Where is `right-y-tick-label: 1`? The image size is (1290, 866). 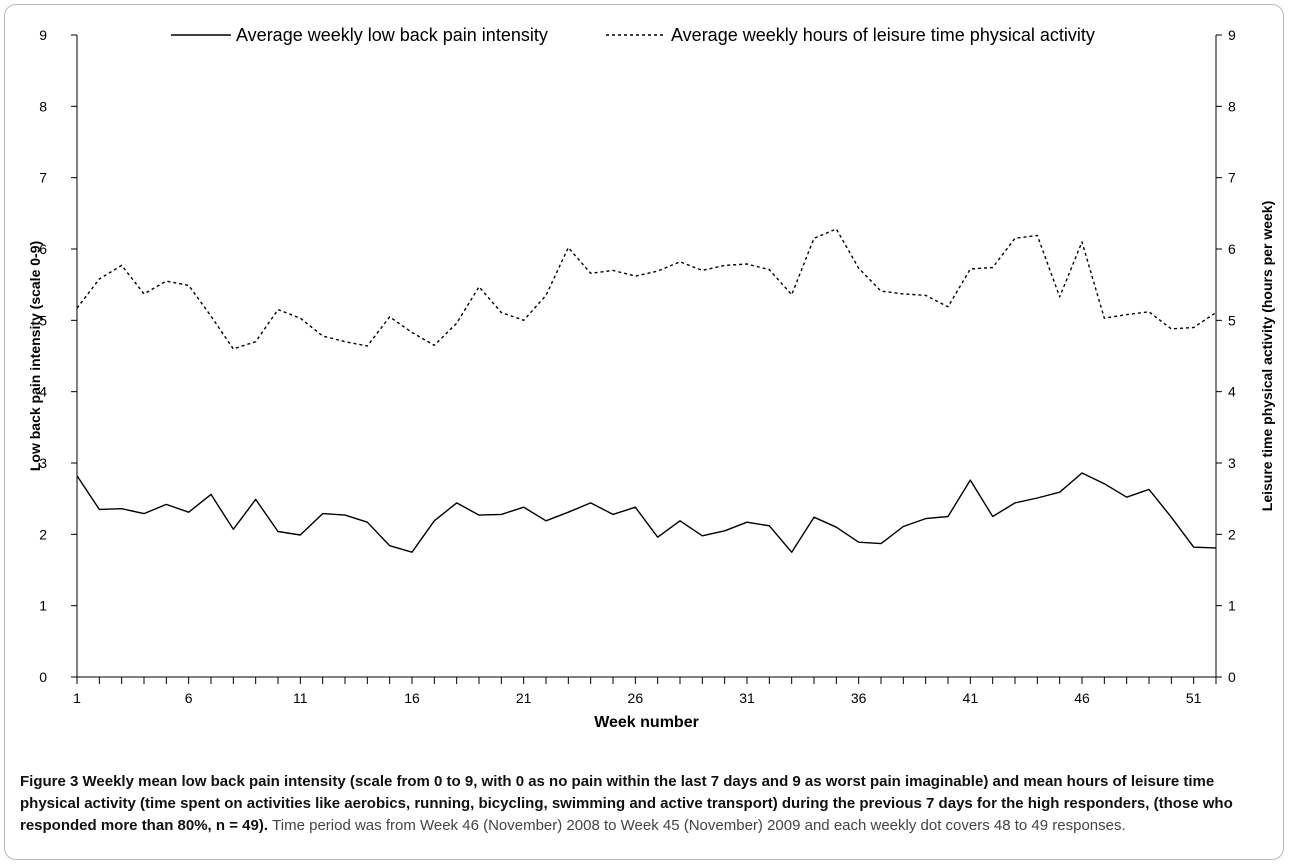
right-y-tick-label: 1 is located at coordinates (1232, 606).